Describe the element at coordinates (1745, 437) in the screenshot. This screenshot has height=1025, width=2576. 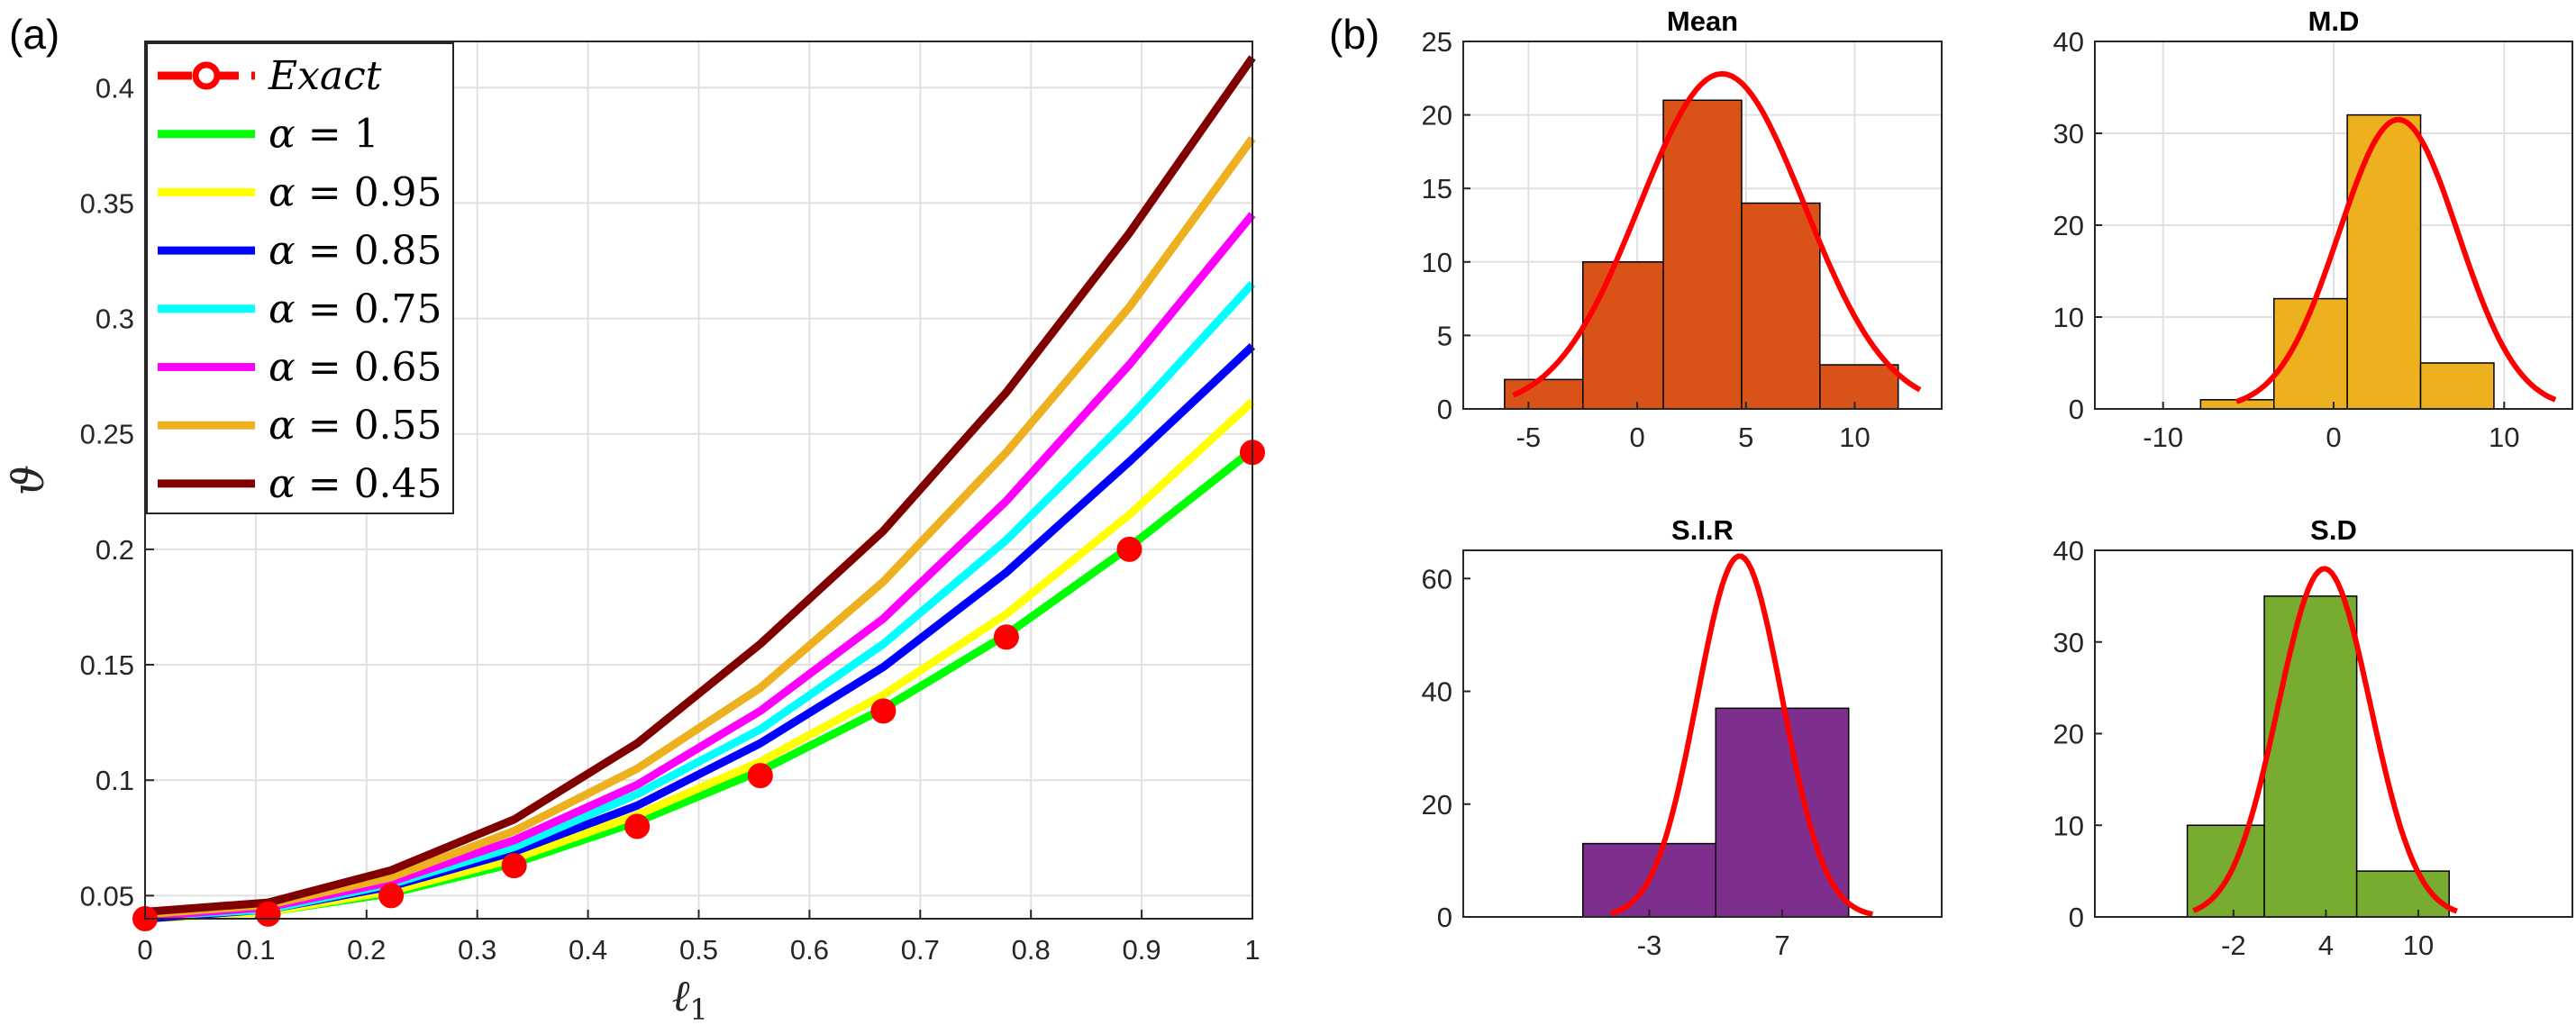
I see `x-tick-label: 5` at that location.